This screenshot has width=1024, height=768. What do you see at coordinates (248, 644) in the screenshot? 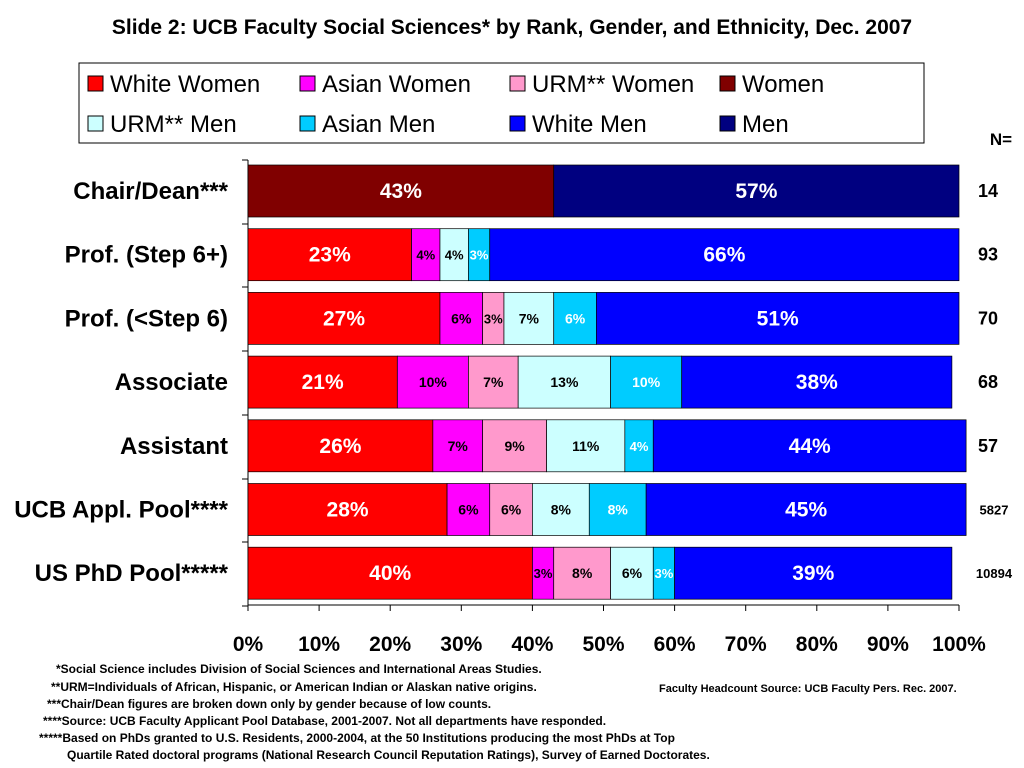
I see `x-tick-label: 0%` at bounding box center [248, 644].